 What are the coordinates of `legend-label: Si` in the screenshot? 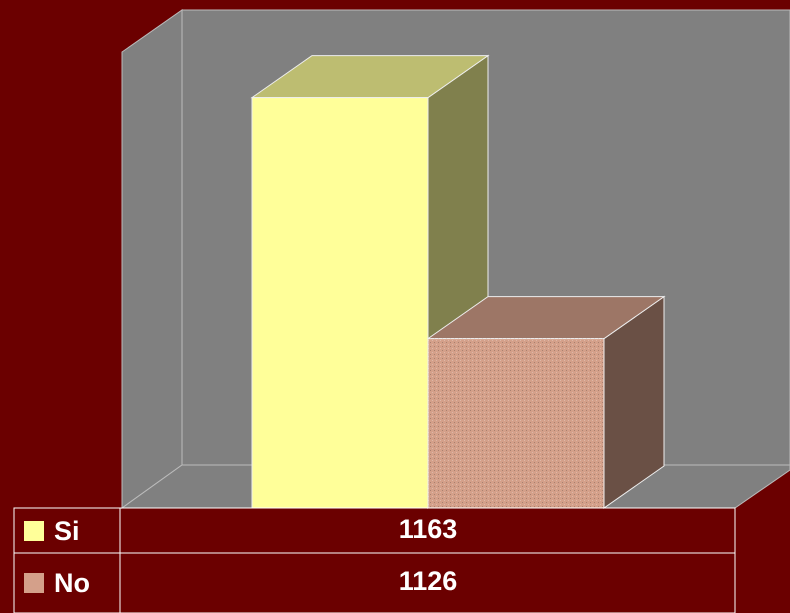 It's located at (67, 531).